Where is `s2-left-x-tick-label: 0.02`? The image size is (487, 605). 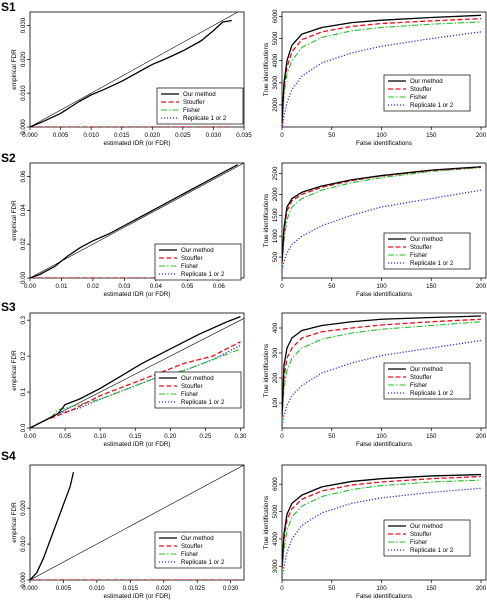
s2-left-x-tick-label: 0.02 is located at coordinates (93, 286).